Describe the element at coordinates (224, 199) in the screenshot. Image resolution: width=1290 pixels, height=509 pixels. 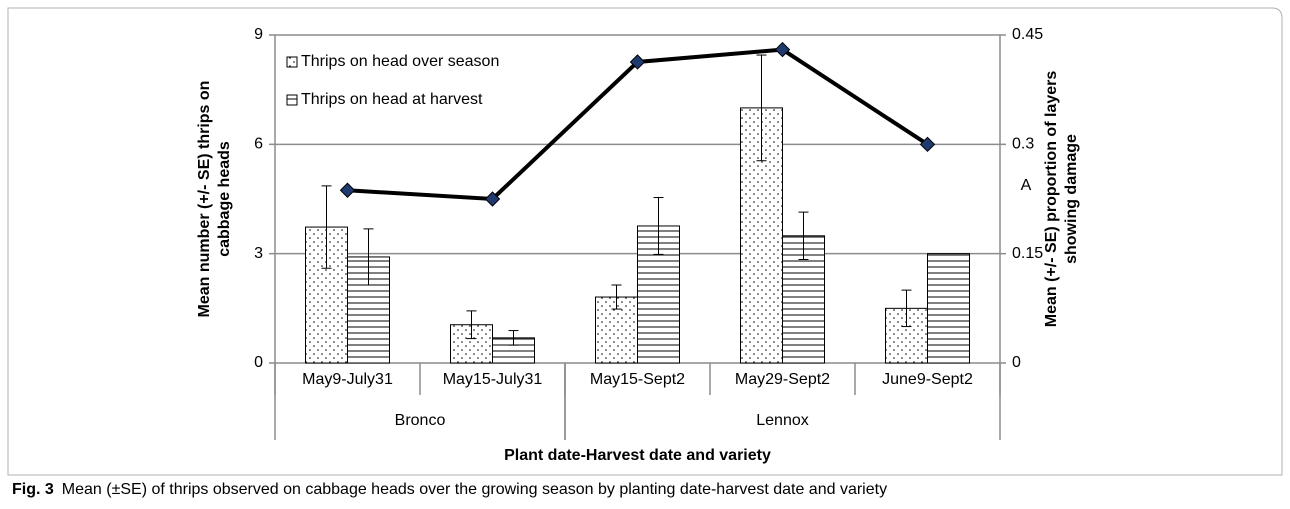
I see `y-axis-title: cabbage heads` at that location.